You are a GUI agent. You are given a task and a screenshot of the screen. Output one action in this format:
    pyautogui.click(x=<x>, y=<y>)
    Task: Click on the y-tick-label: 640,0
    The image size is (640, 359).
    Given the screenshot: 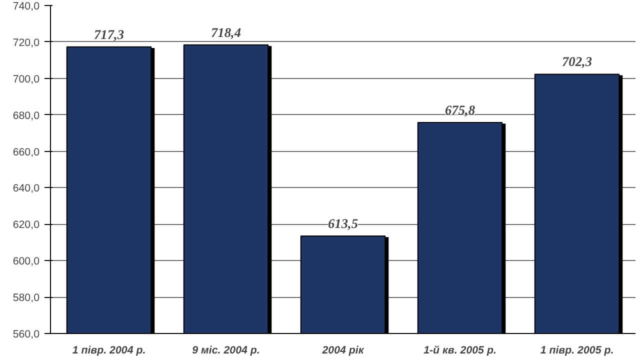 What is the action you would take?
    pyautogui.click(x=26, y=188)
    